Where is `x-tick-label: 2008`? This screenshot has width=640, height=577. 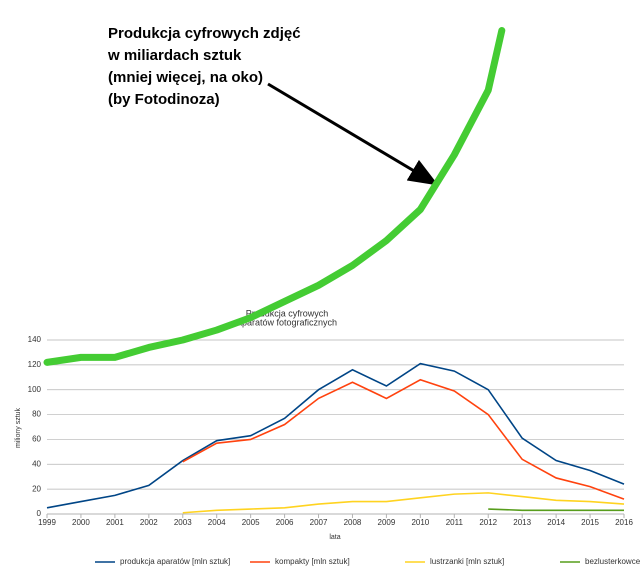
x-tick-label: 2008 is located at coordinates (353, 522).